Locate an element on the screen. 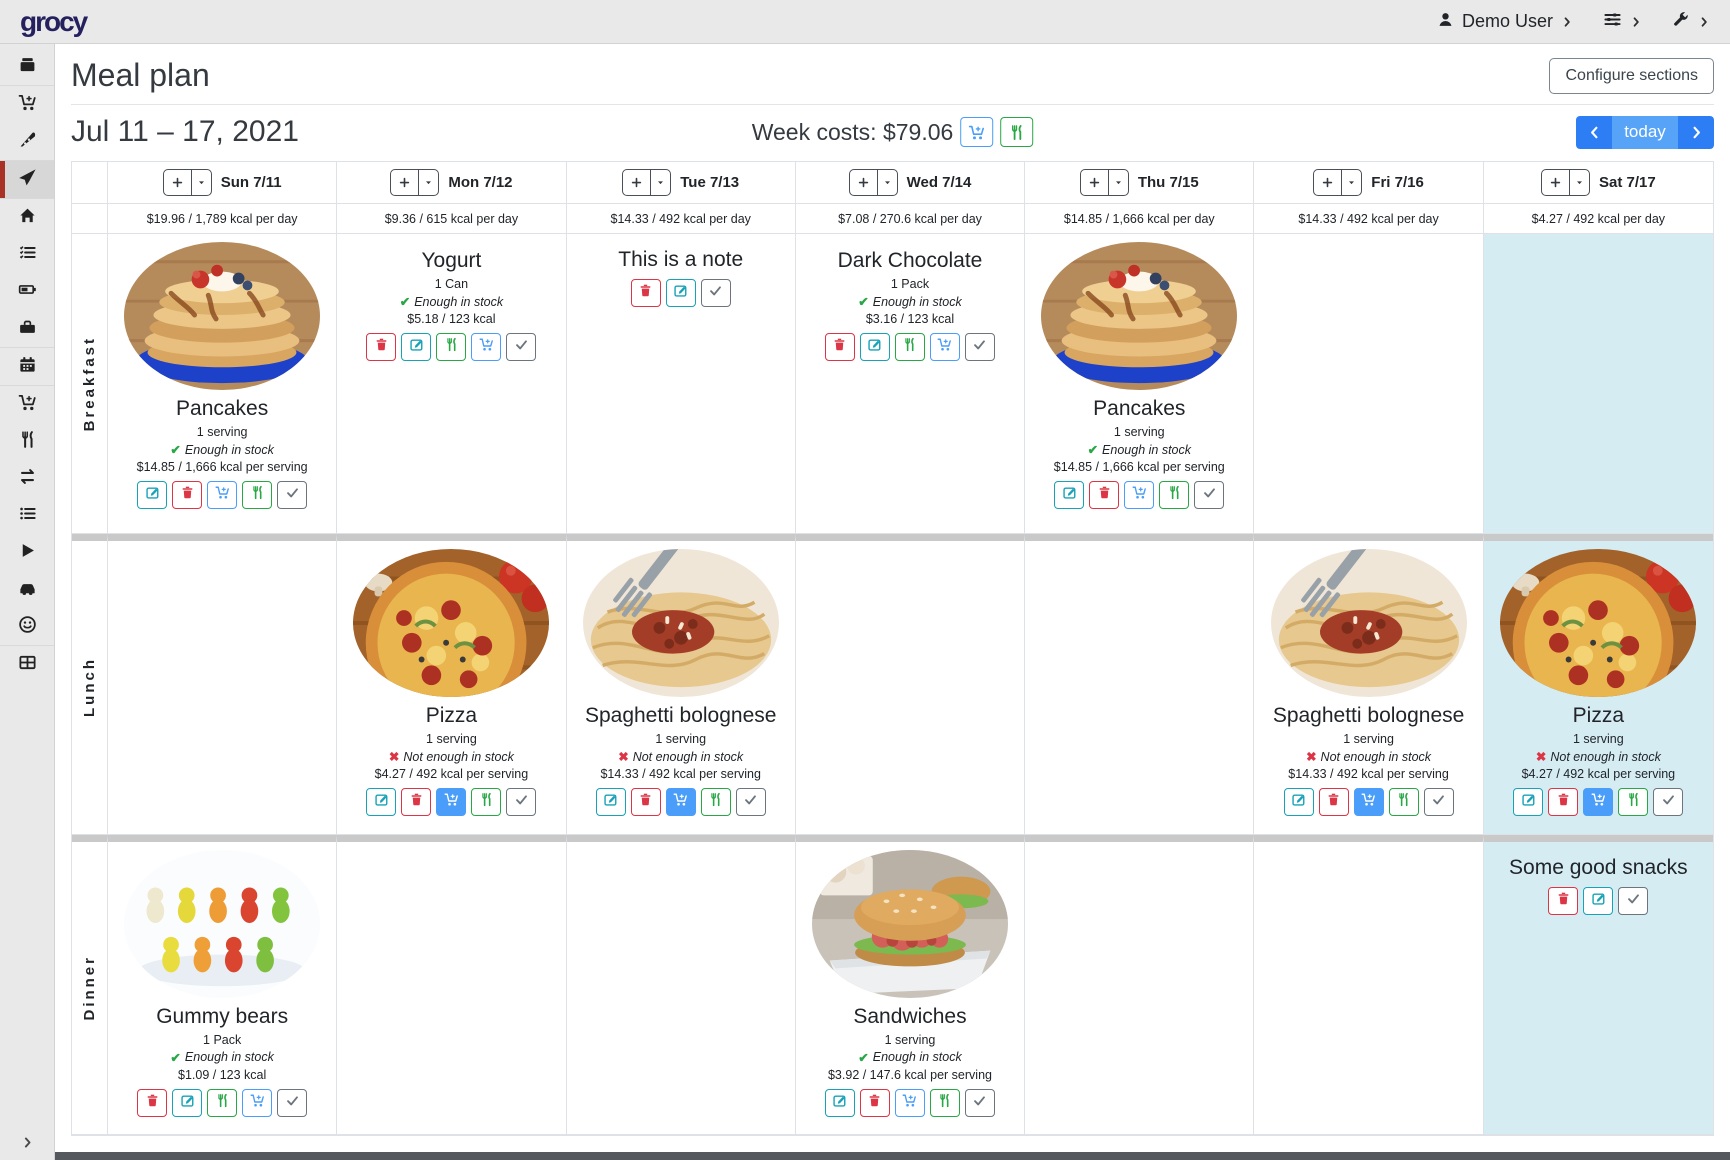 The height and width of the screenshot is (1160, 1730). sidebar-item-car is located at coordinates (27, 589).